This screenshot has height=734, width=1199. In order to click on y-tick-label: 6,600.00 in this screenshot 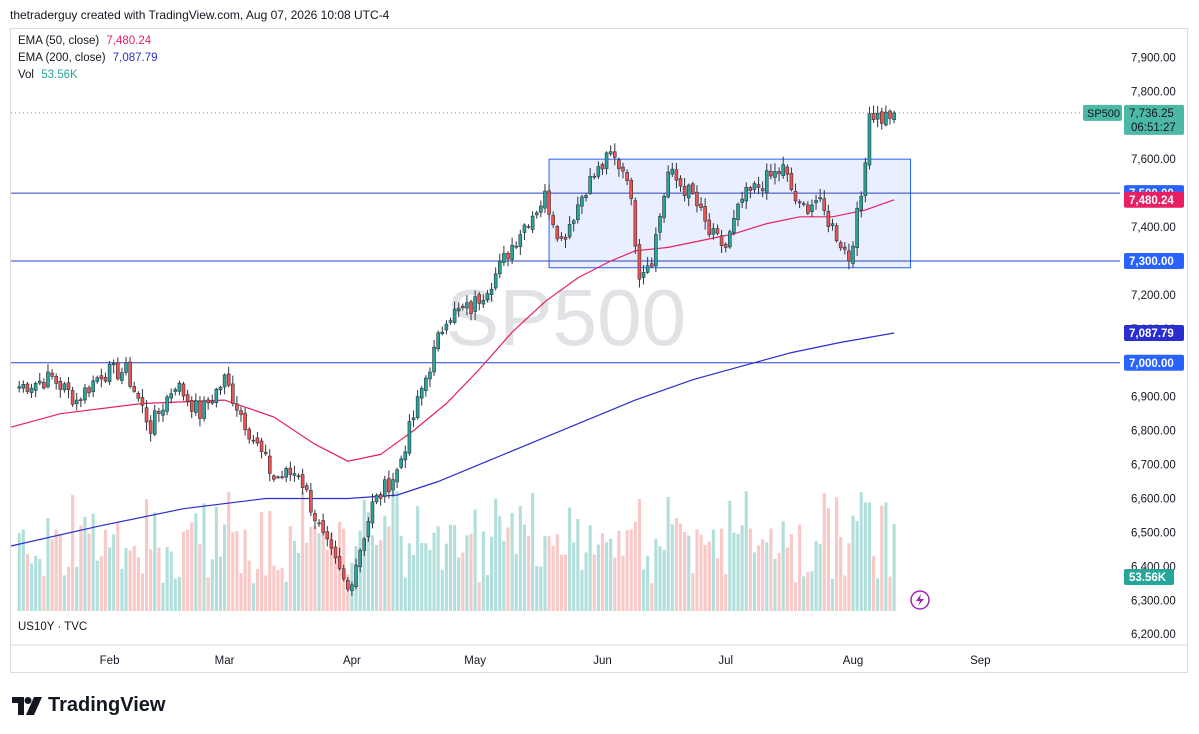, I will do `click(1153, 499)`.